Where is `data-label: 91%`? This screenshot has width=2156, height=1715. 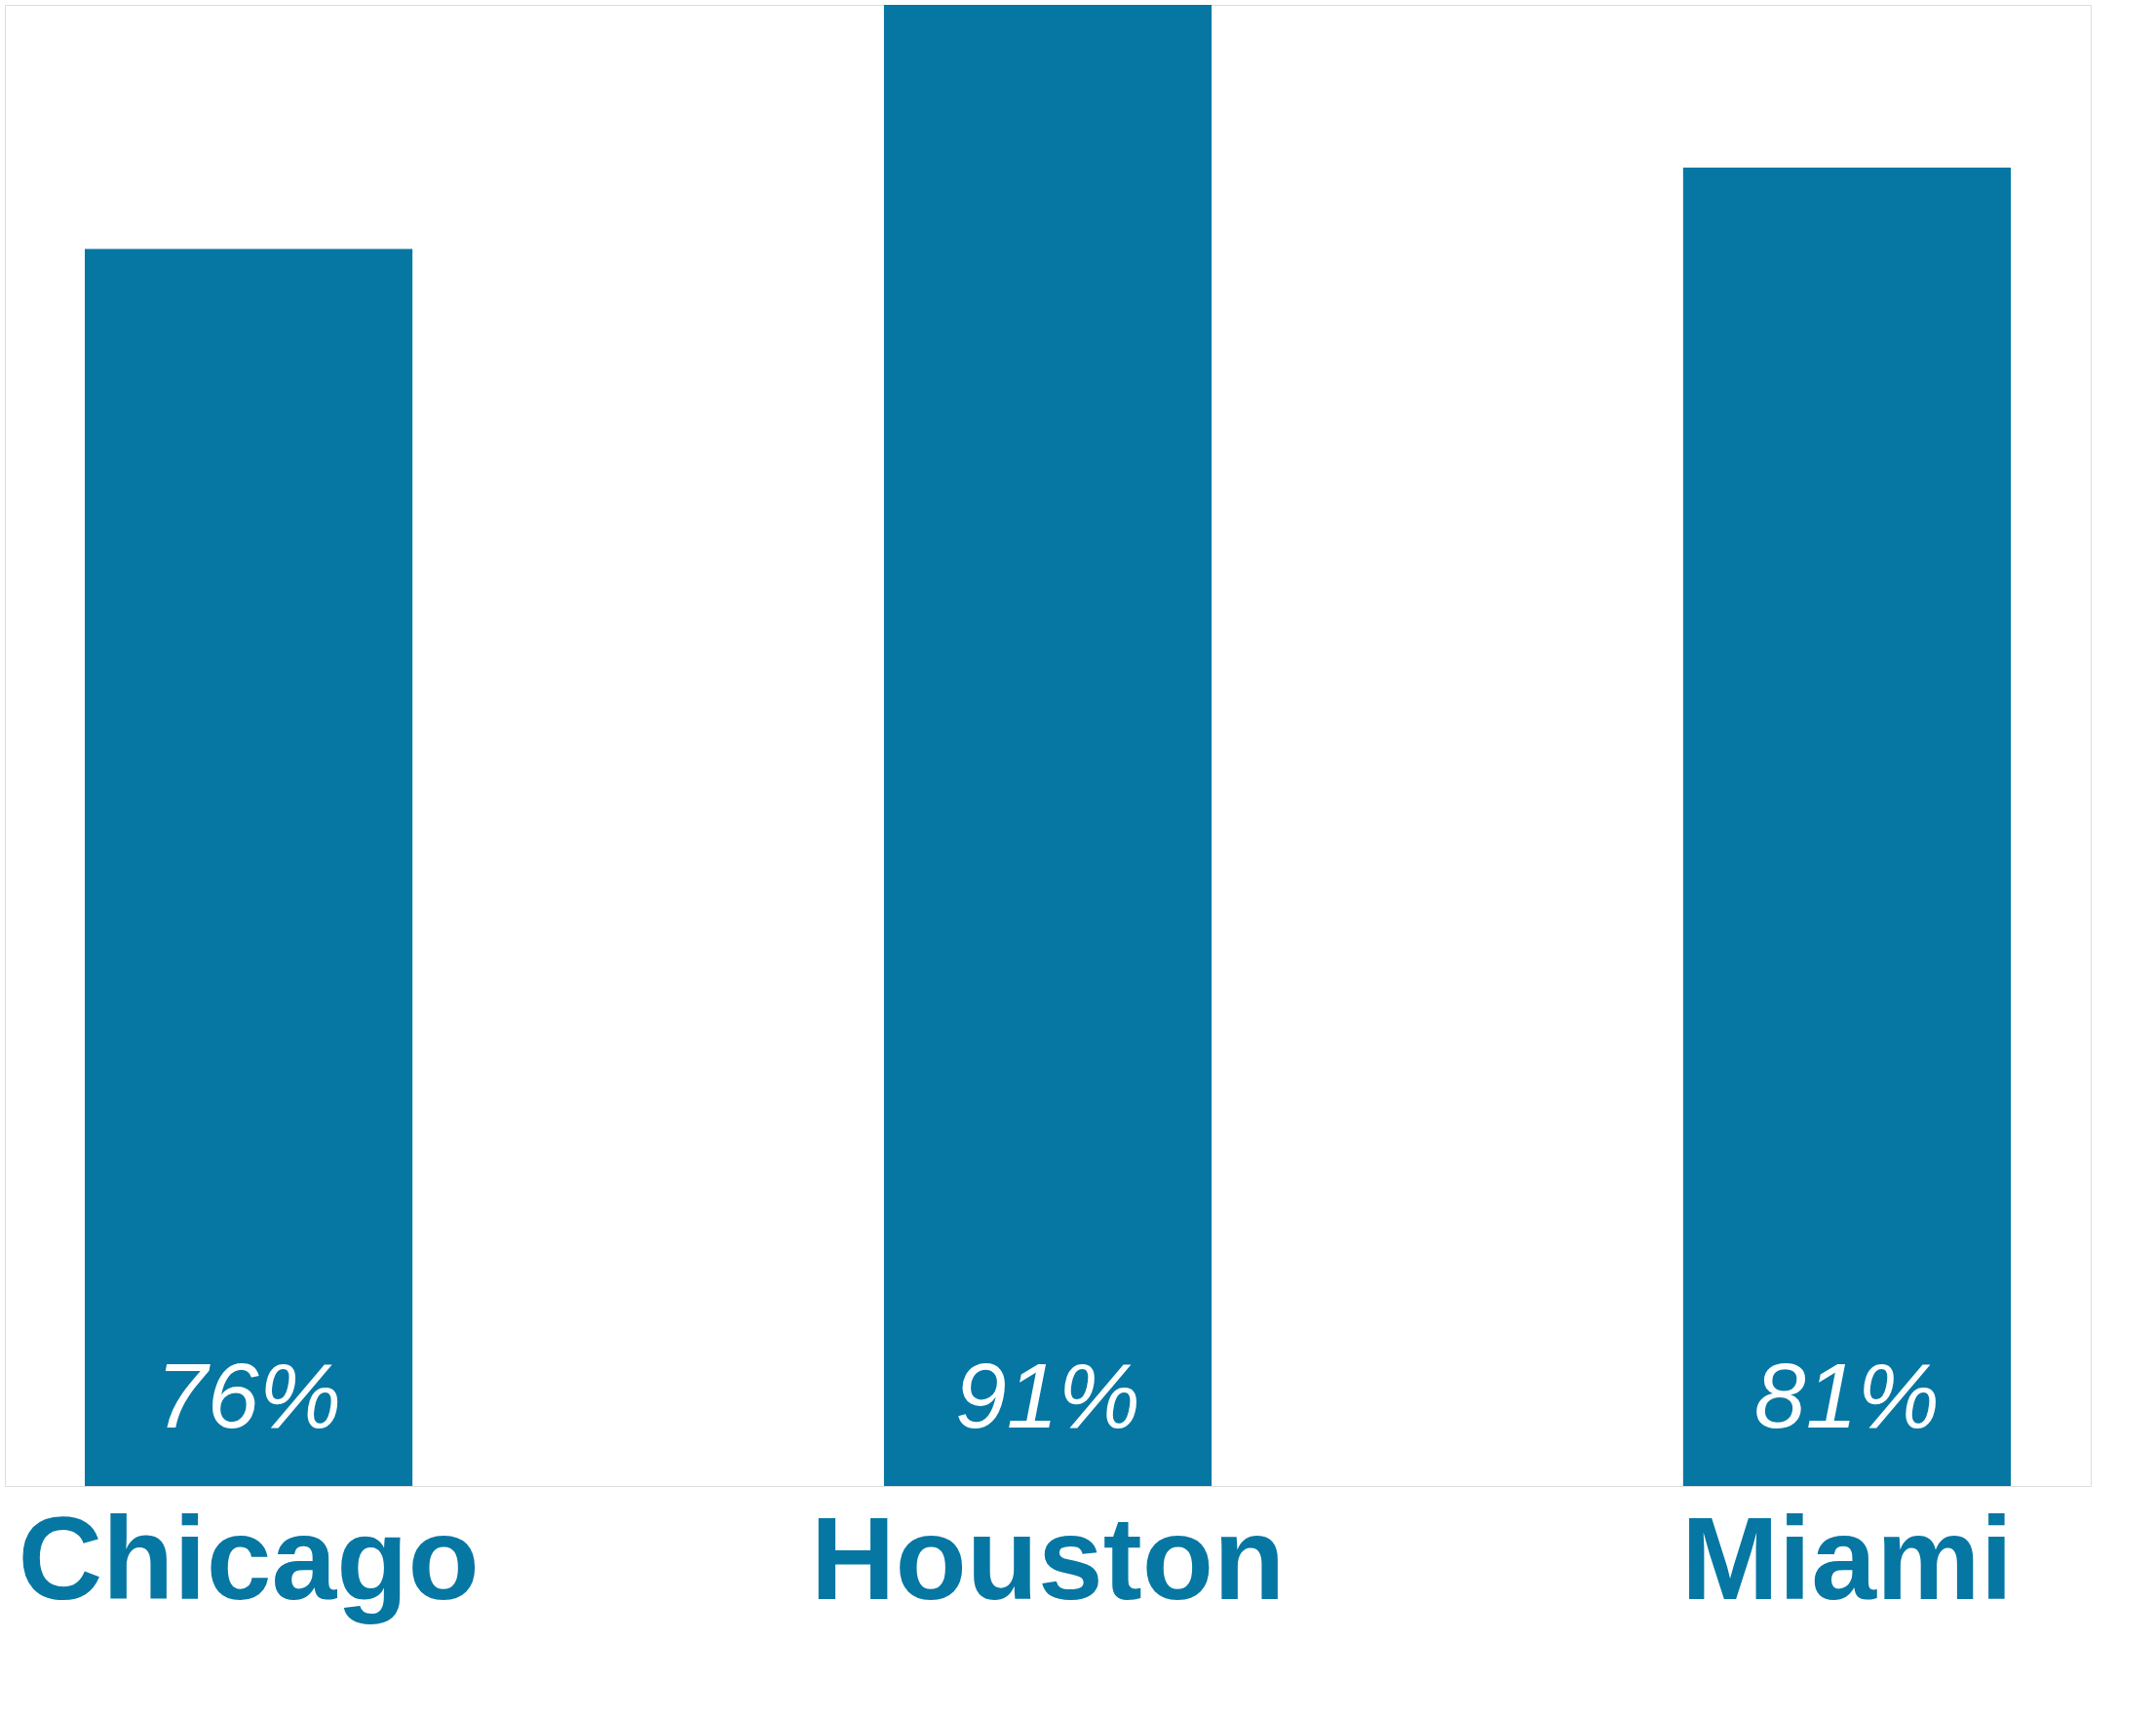 data-label: 91% is located at coordinates (1047, 1396).